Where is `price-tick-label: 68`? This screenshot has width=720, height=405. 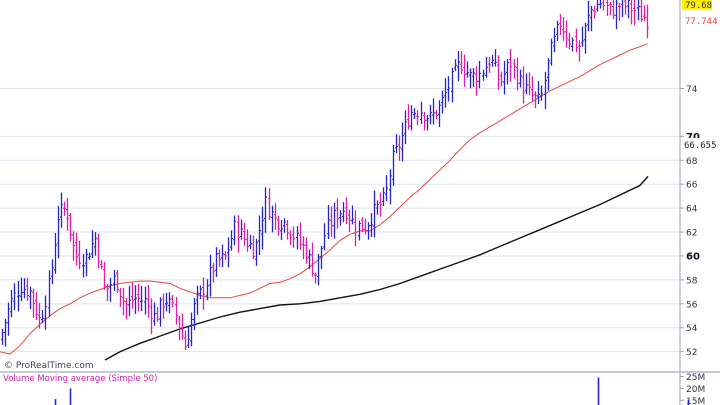 price-tick-label: 68 is located at coordinates (692, 162).